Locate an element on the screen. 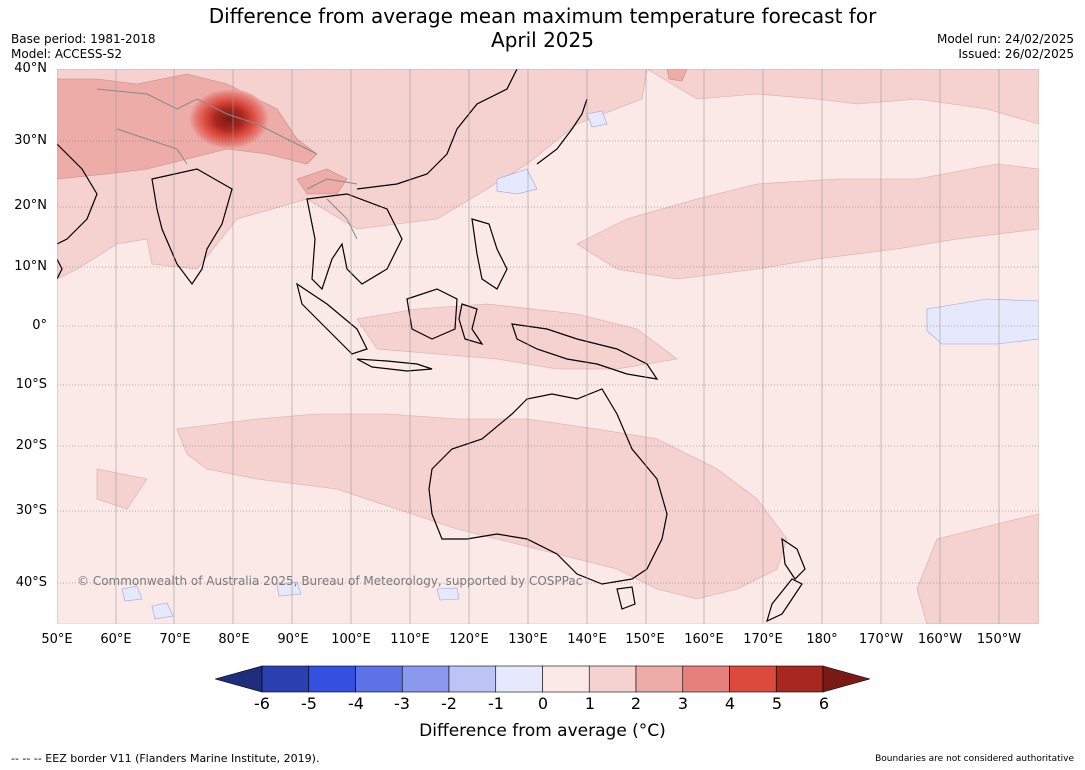  colorbar-tick-m4: -4 is located at coordinates (356, 703).